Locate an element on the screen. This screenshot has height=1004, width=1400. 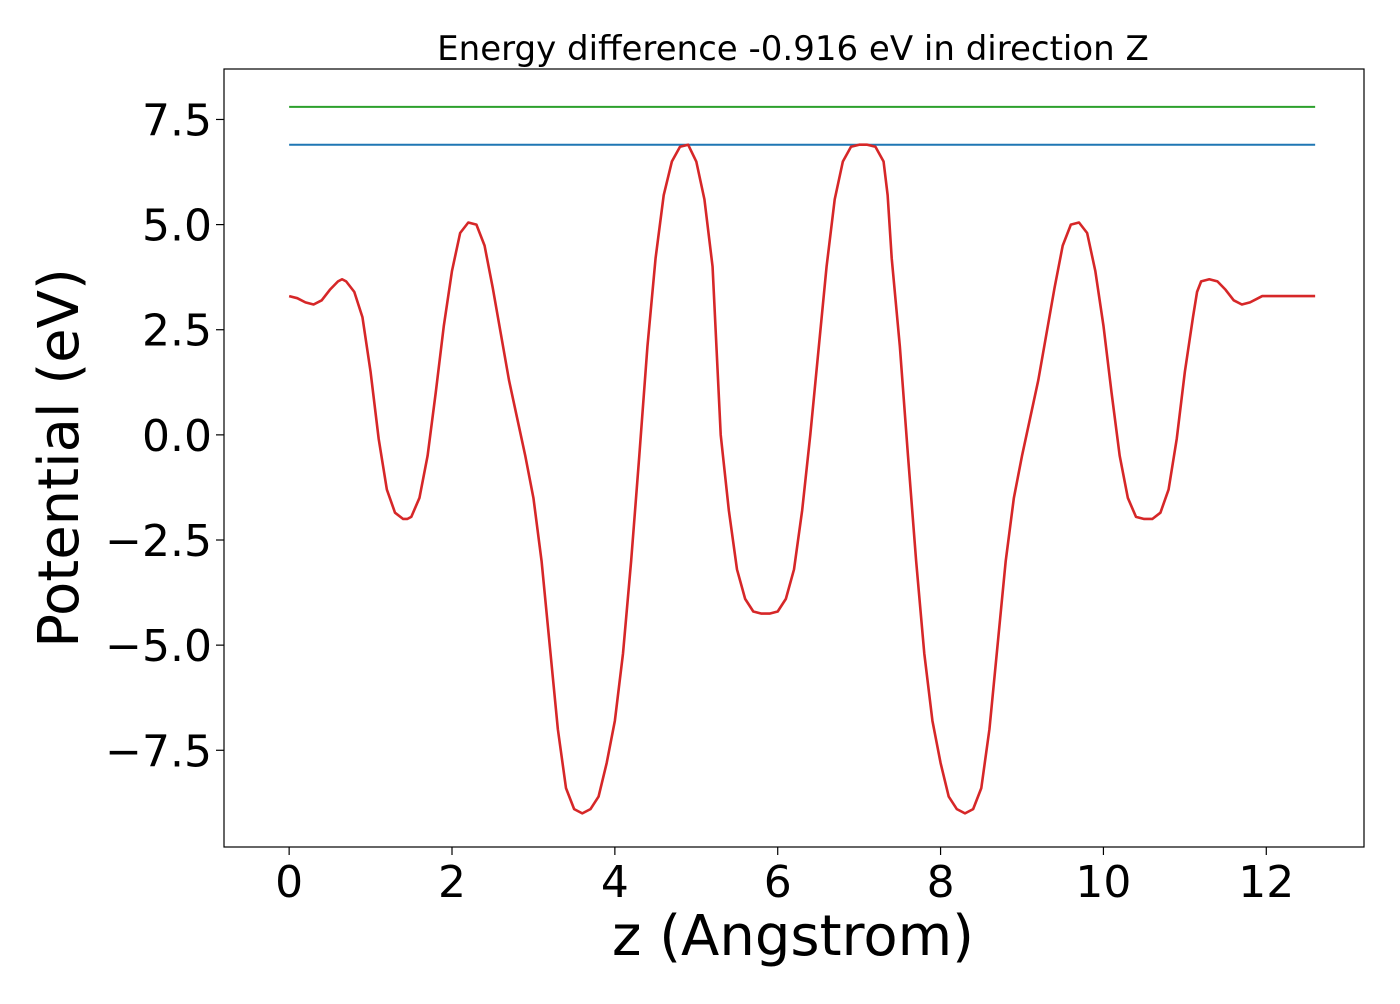
y-tick-label: 2.5 is located at coordinates (177, 331).